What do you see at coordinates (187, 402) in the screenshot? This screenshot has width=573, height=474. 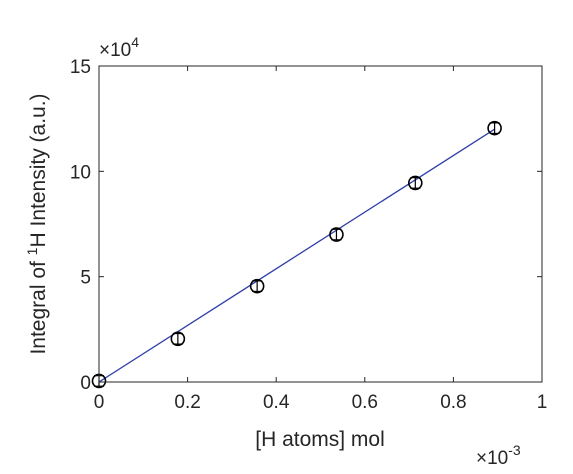 I see `x-tick-label: 0.2` at bounding box center [187, 402].